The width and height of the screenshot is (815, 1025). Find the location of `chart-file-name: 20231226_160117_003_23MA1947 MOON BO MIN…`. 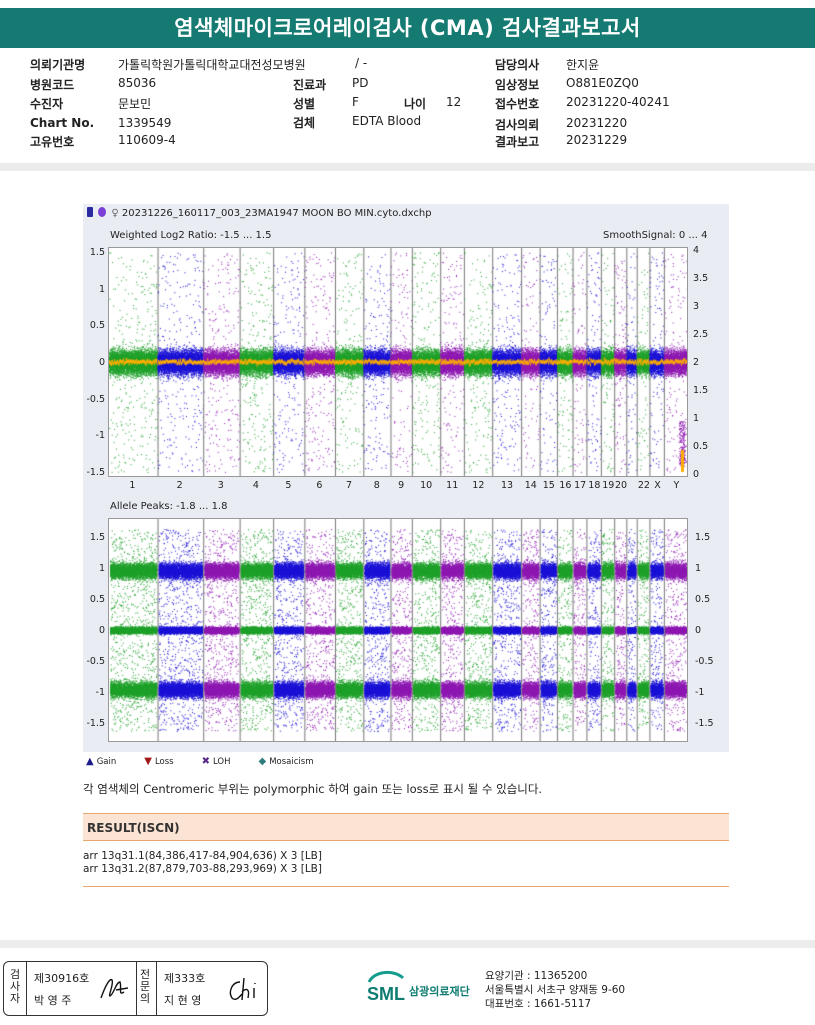

chart-file-name: 20231226_160117_003_23MA1947 MOON BO MIN… is located at coordinates (276, 213).